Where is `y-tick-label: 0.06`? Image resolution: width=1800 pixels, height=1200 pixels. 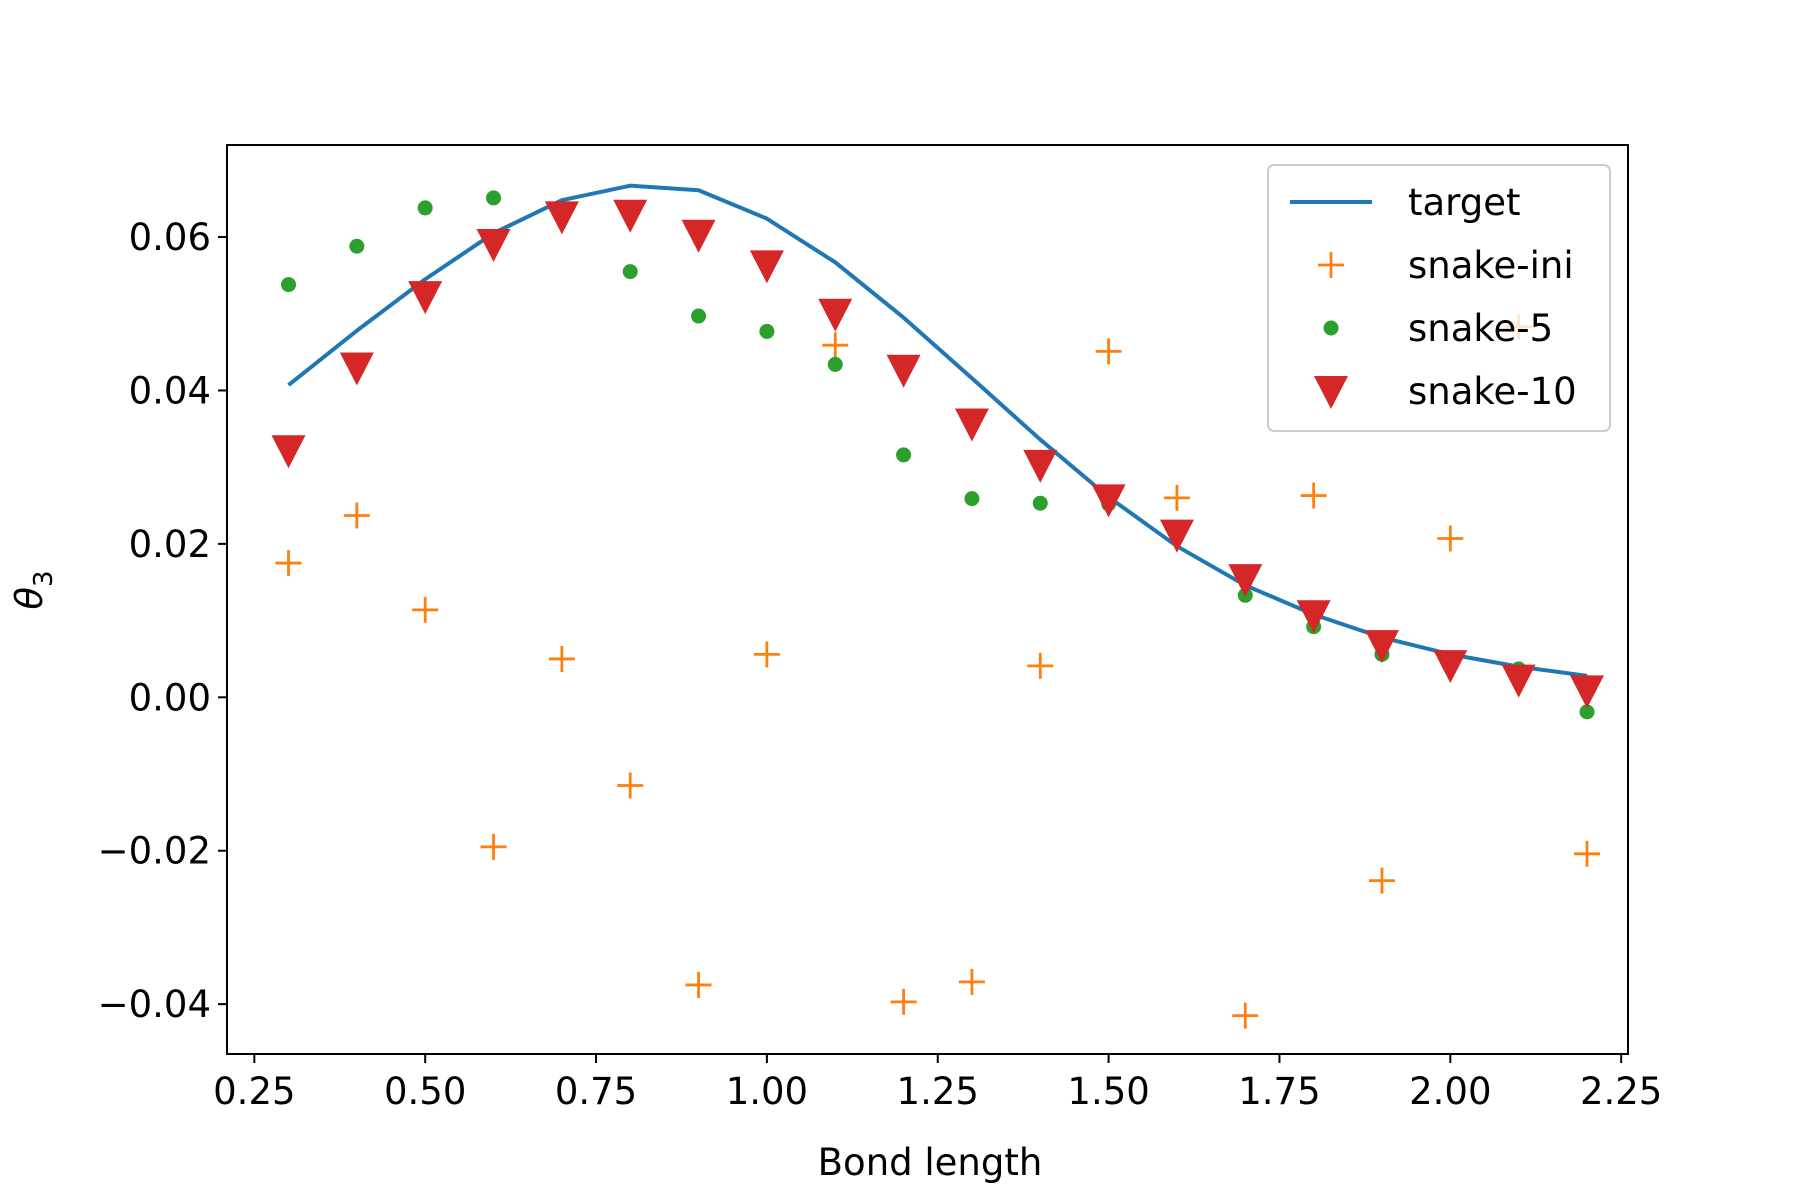 y-tick-label: 0.06 is located at coordinates (170, 237).